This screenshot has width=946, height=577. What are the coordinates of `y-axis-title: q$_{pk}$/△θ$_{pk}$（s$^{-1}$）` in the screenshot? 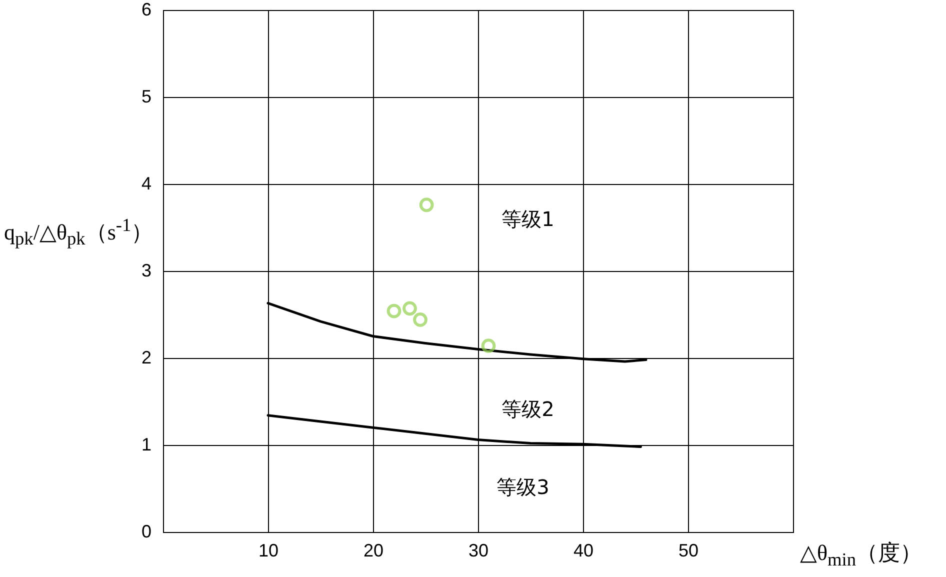 It's located at (79, 232).